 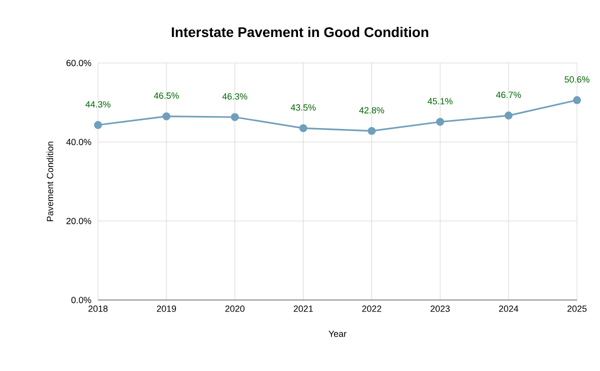 I want to click on x-tick-label: 2019, so click(x=166, y=309).